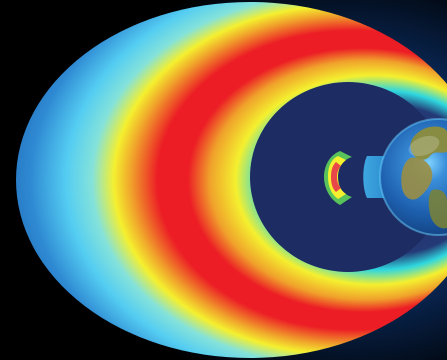 This screenshot has height=360, width=447. I want to click on earth-globe, so click(413, 177).